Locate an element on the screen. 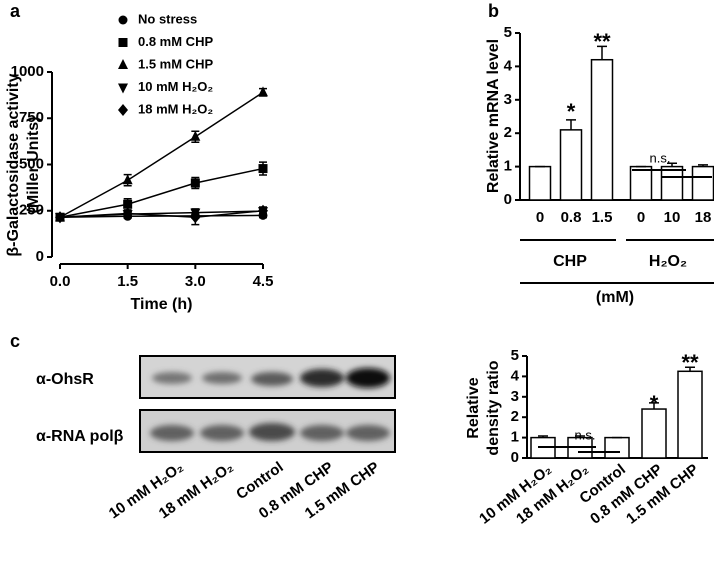  x-tick-label: 4.5 is located at coordinates (263, 281).